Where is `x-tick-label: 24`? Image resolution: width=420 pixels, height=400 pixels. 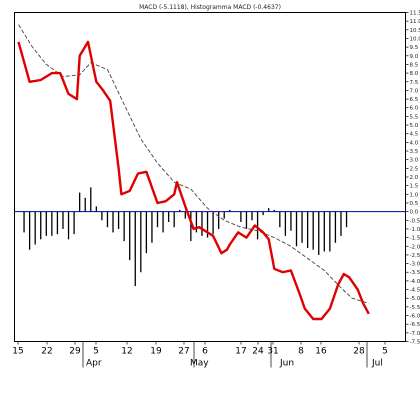 x-tick-label: 24 is located at coordinates (258, 352).